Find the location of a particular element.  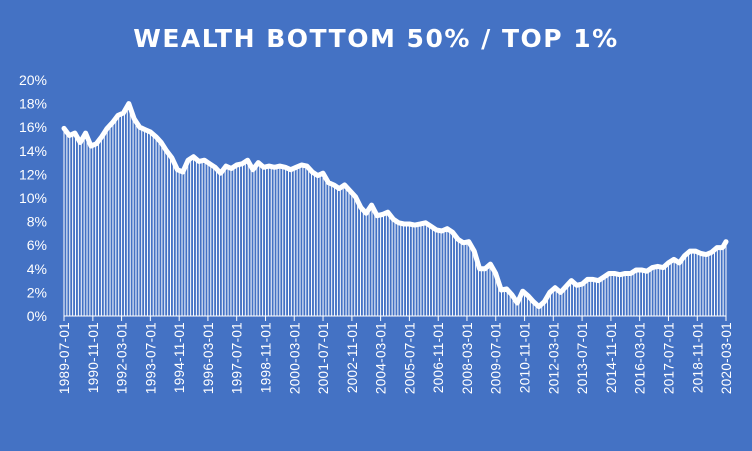

x-tick-label: 2000-03-01 is located at coordinates (294, 358).